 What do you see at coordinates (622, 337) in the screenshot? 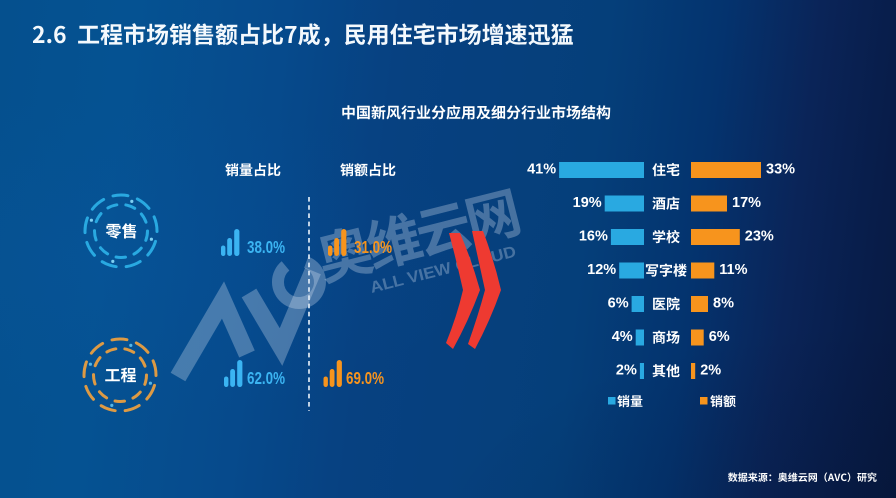
I see `svg-text: 4%` at bounding box center [622, 337].